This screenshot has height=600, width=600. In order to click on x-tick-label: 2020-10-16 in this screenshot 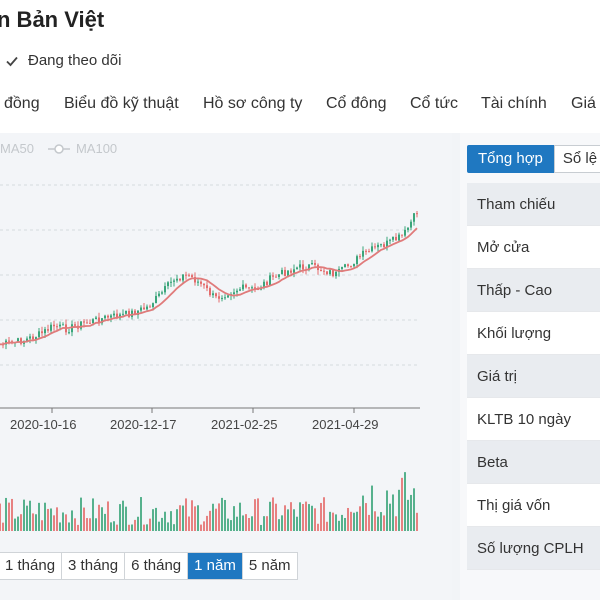, I will do `click(43, 424)`.